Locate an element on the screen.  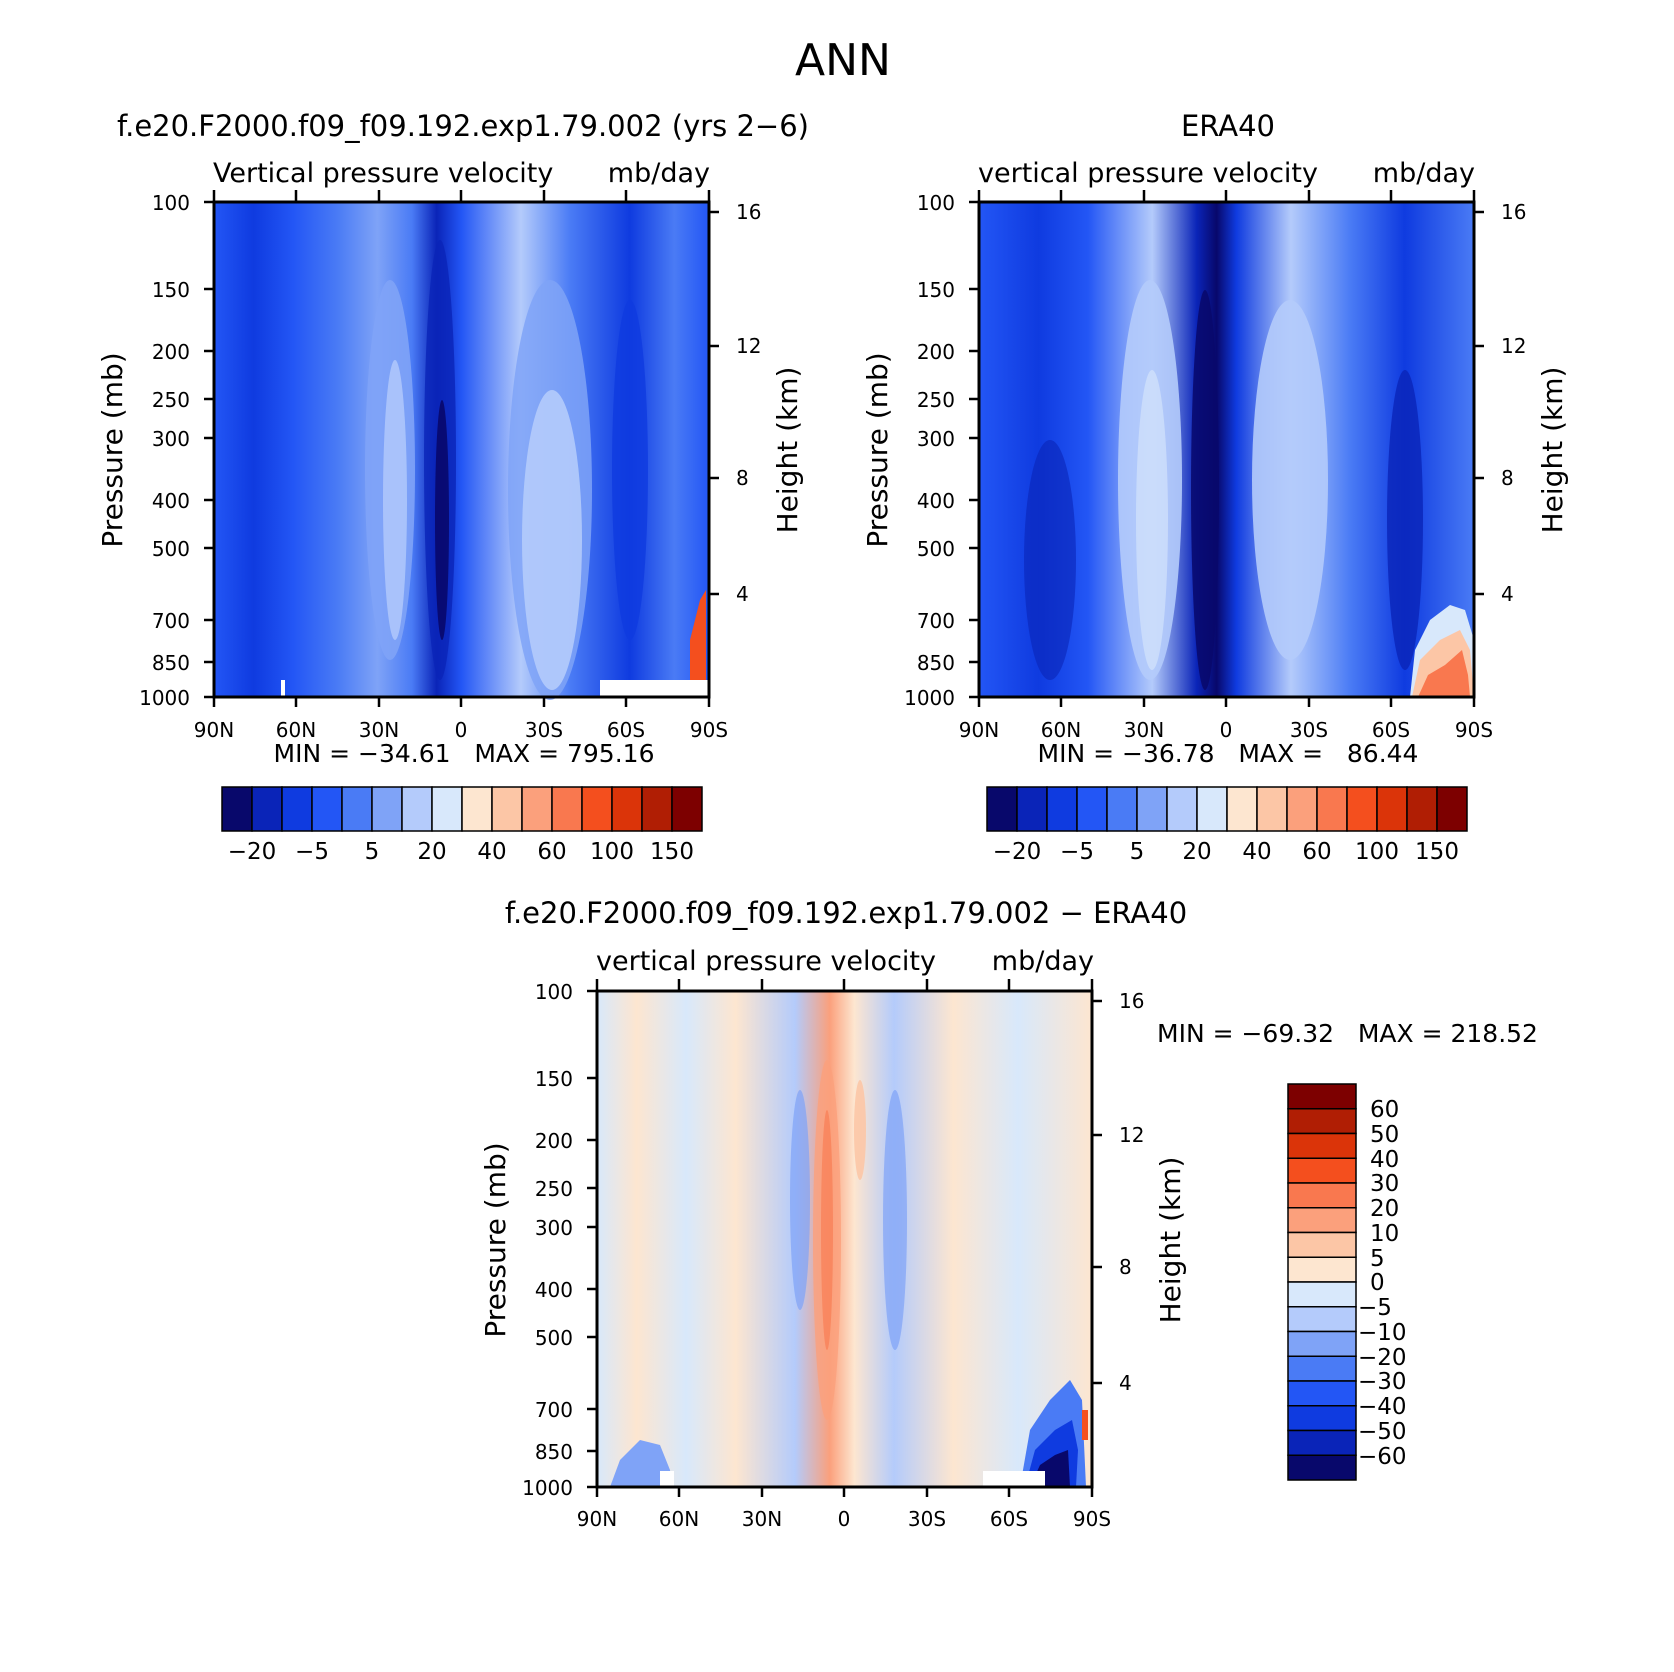
colorbar-label: 100 is located at coordinates (612, 852).